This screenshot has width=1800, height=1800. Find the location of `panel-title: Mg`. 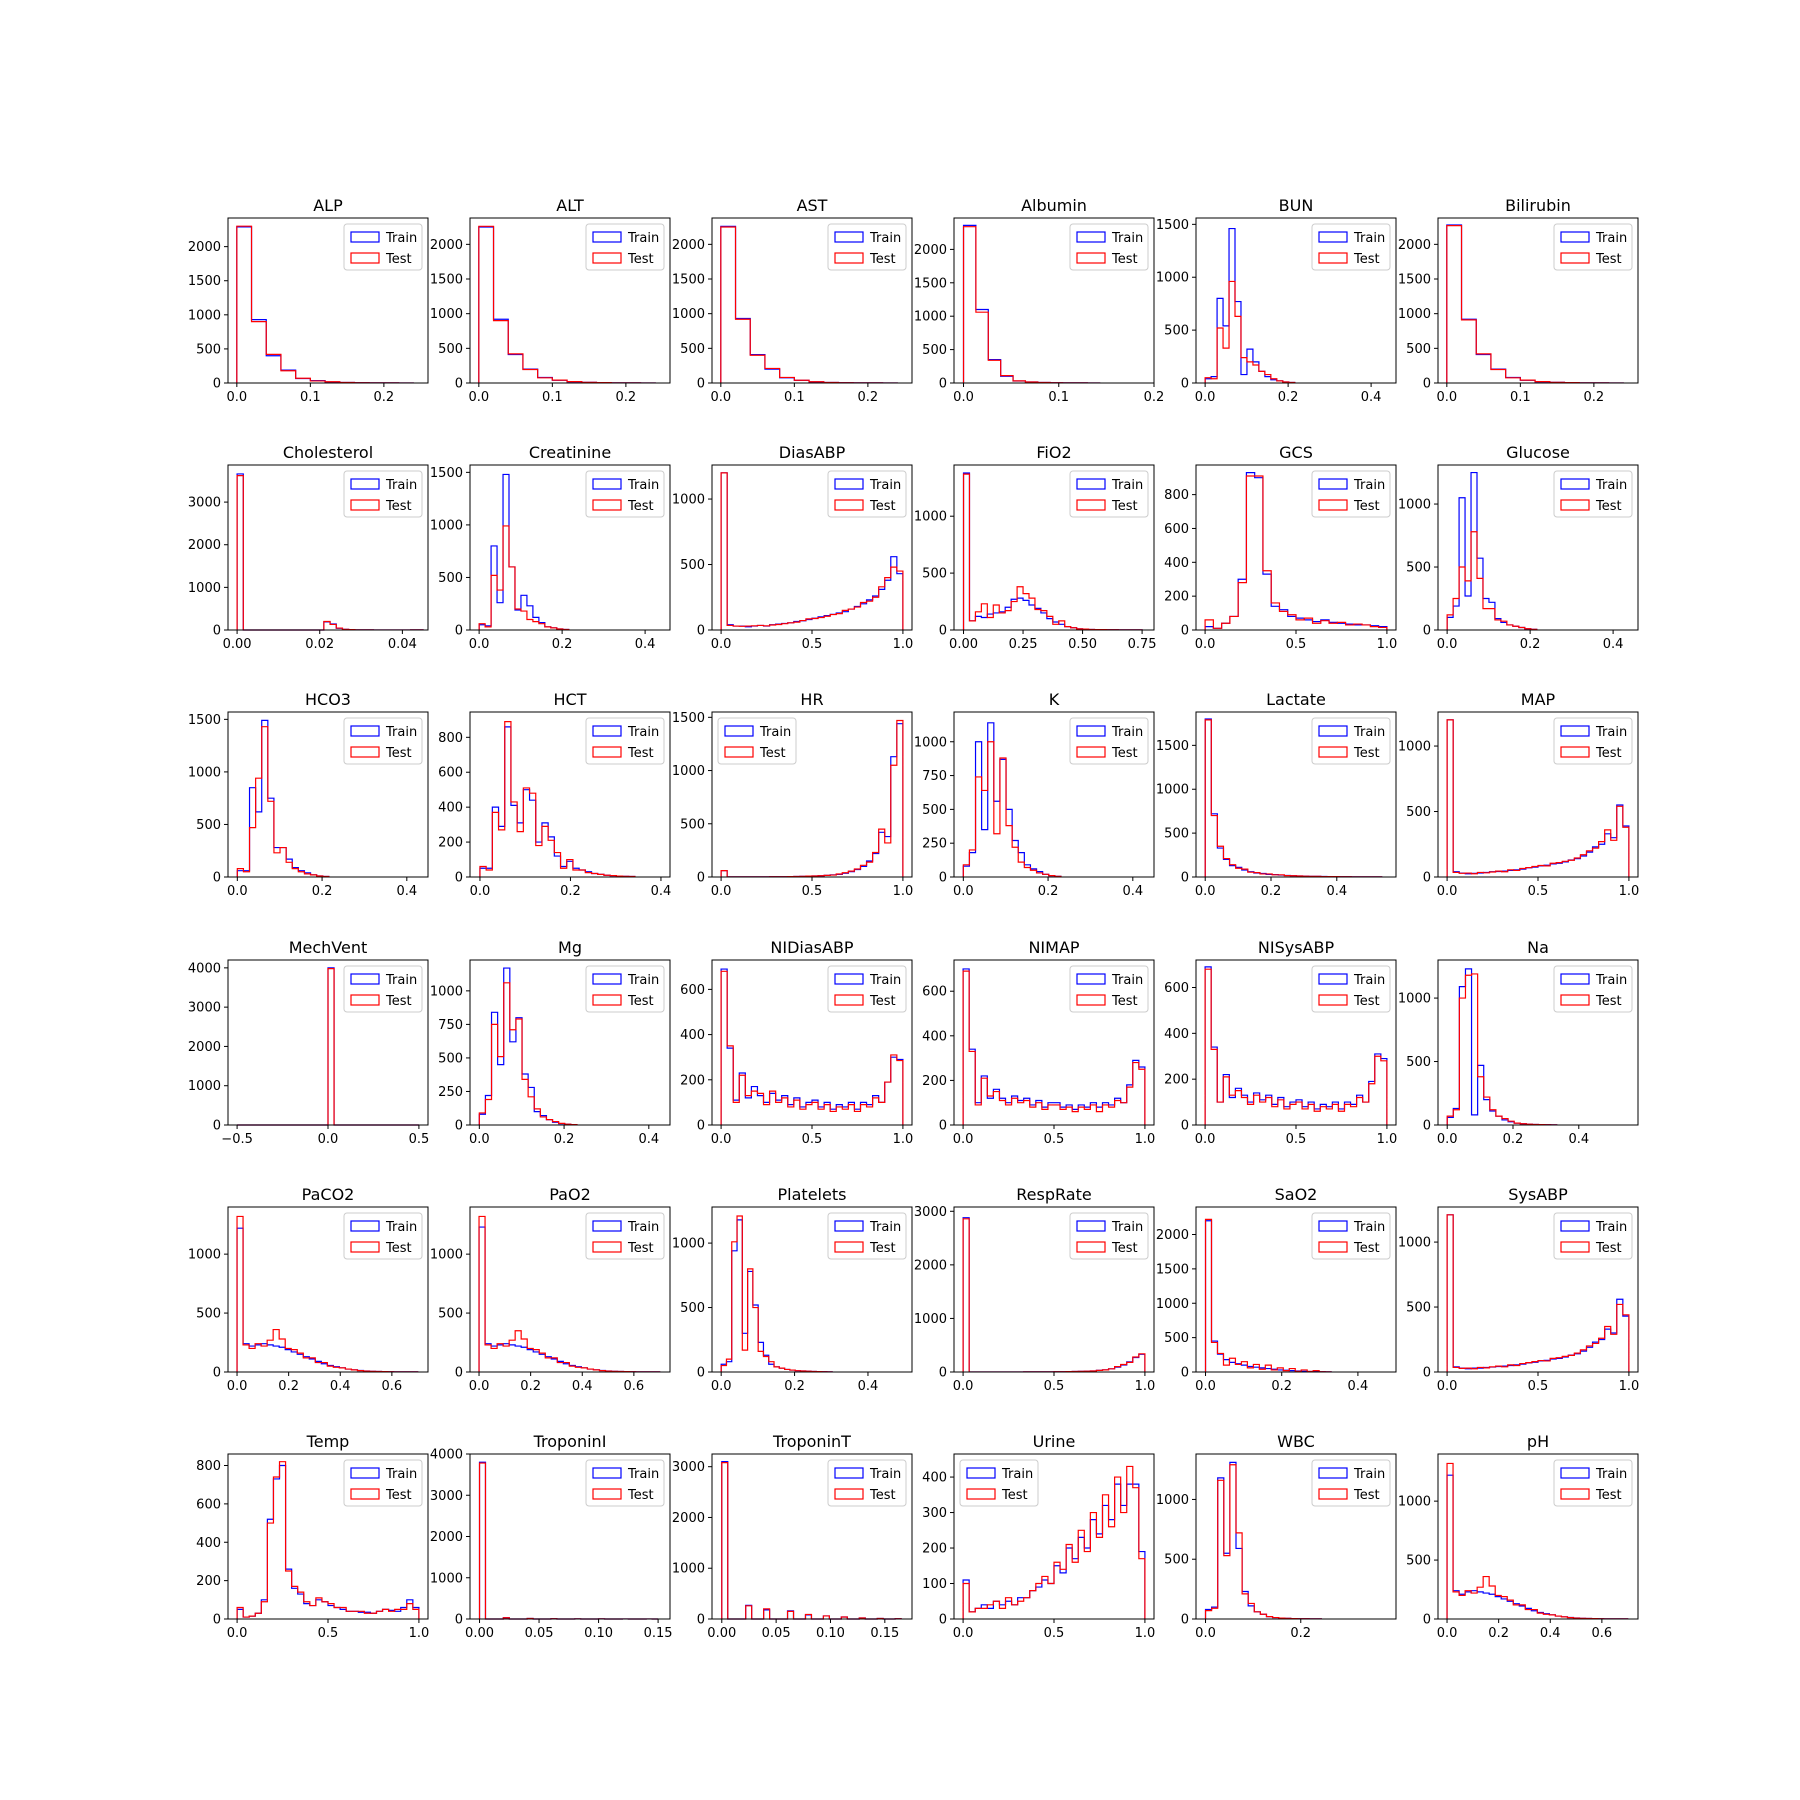

panel-title: Mg is located at coordinates (570, 947).